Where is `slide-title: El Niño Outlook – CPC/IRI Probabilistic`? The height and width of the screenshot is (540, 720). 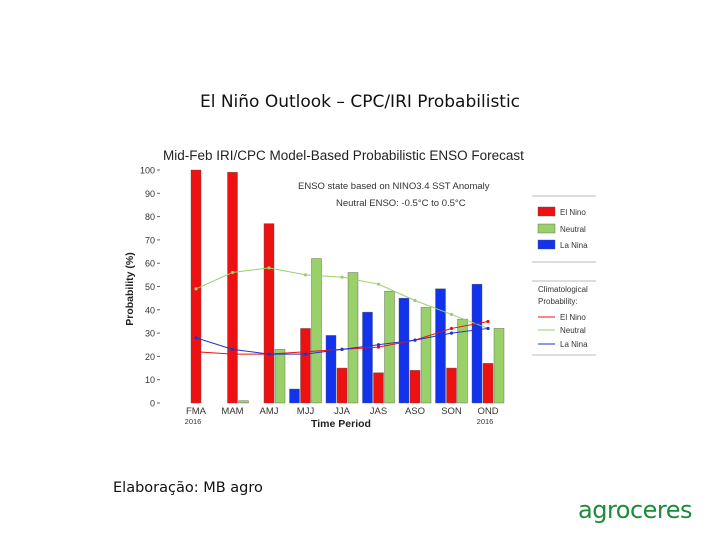 slide-title: El Niño Outlook – CPC/IRI Probabilistic is located at coordinates (360, 102).